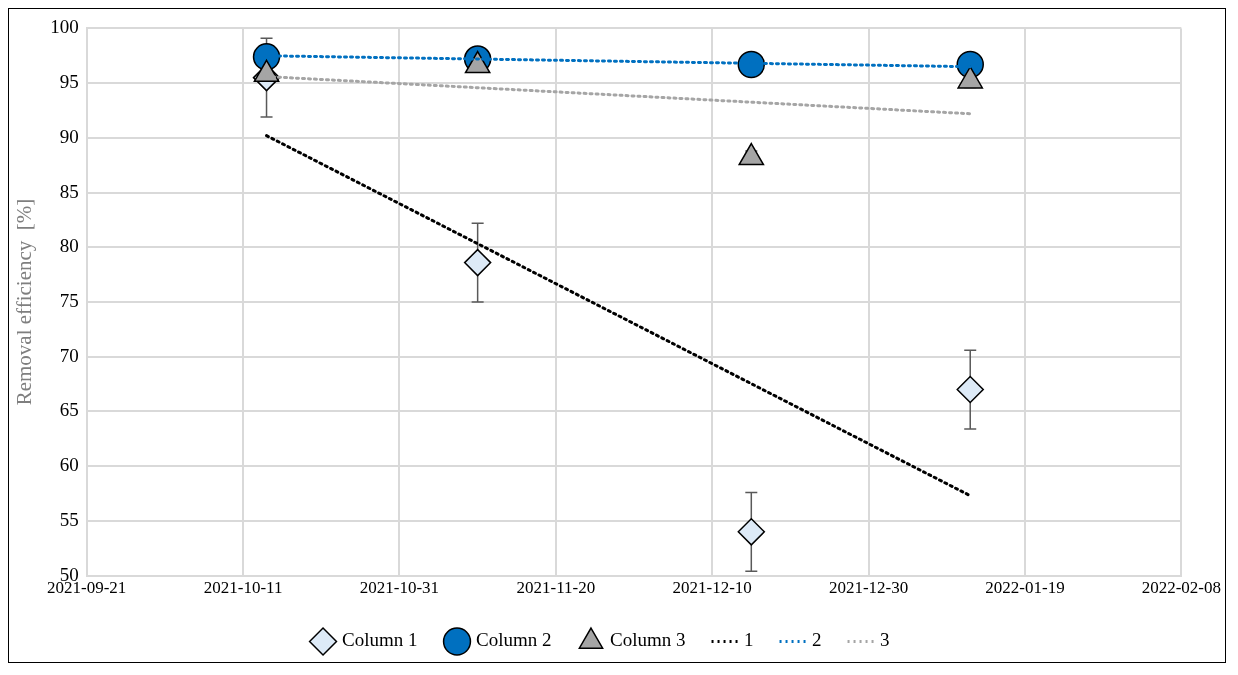 This screenshot has height=675, width=1238. I want to click on y-tick-label: 65, so click(69, 410).